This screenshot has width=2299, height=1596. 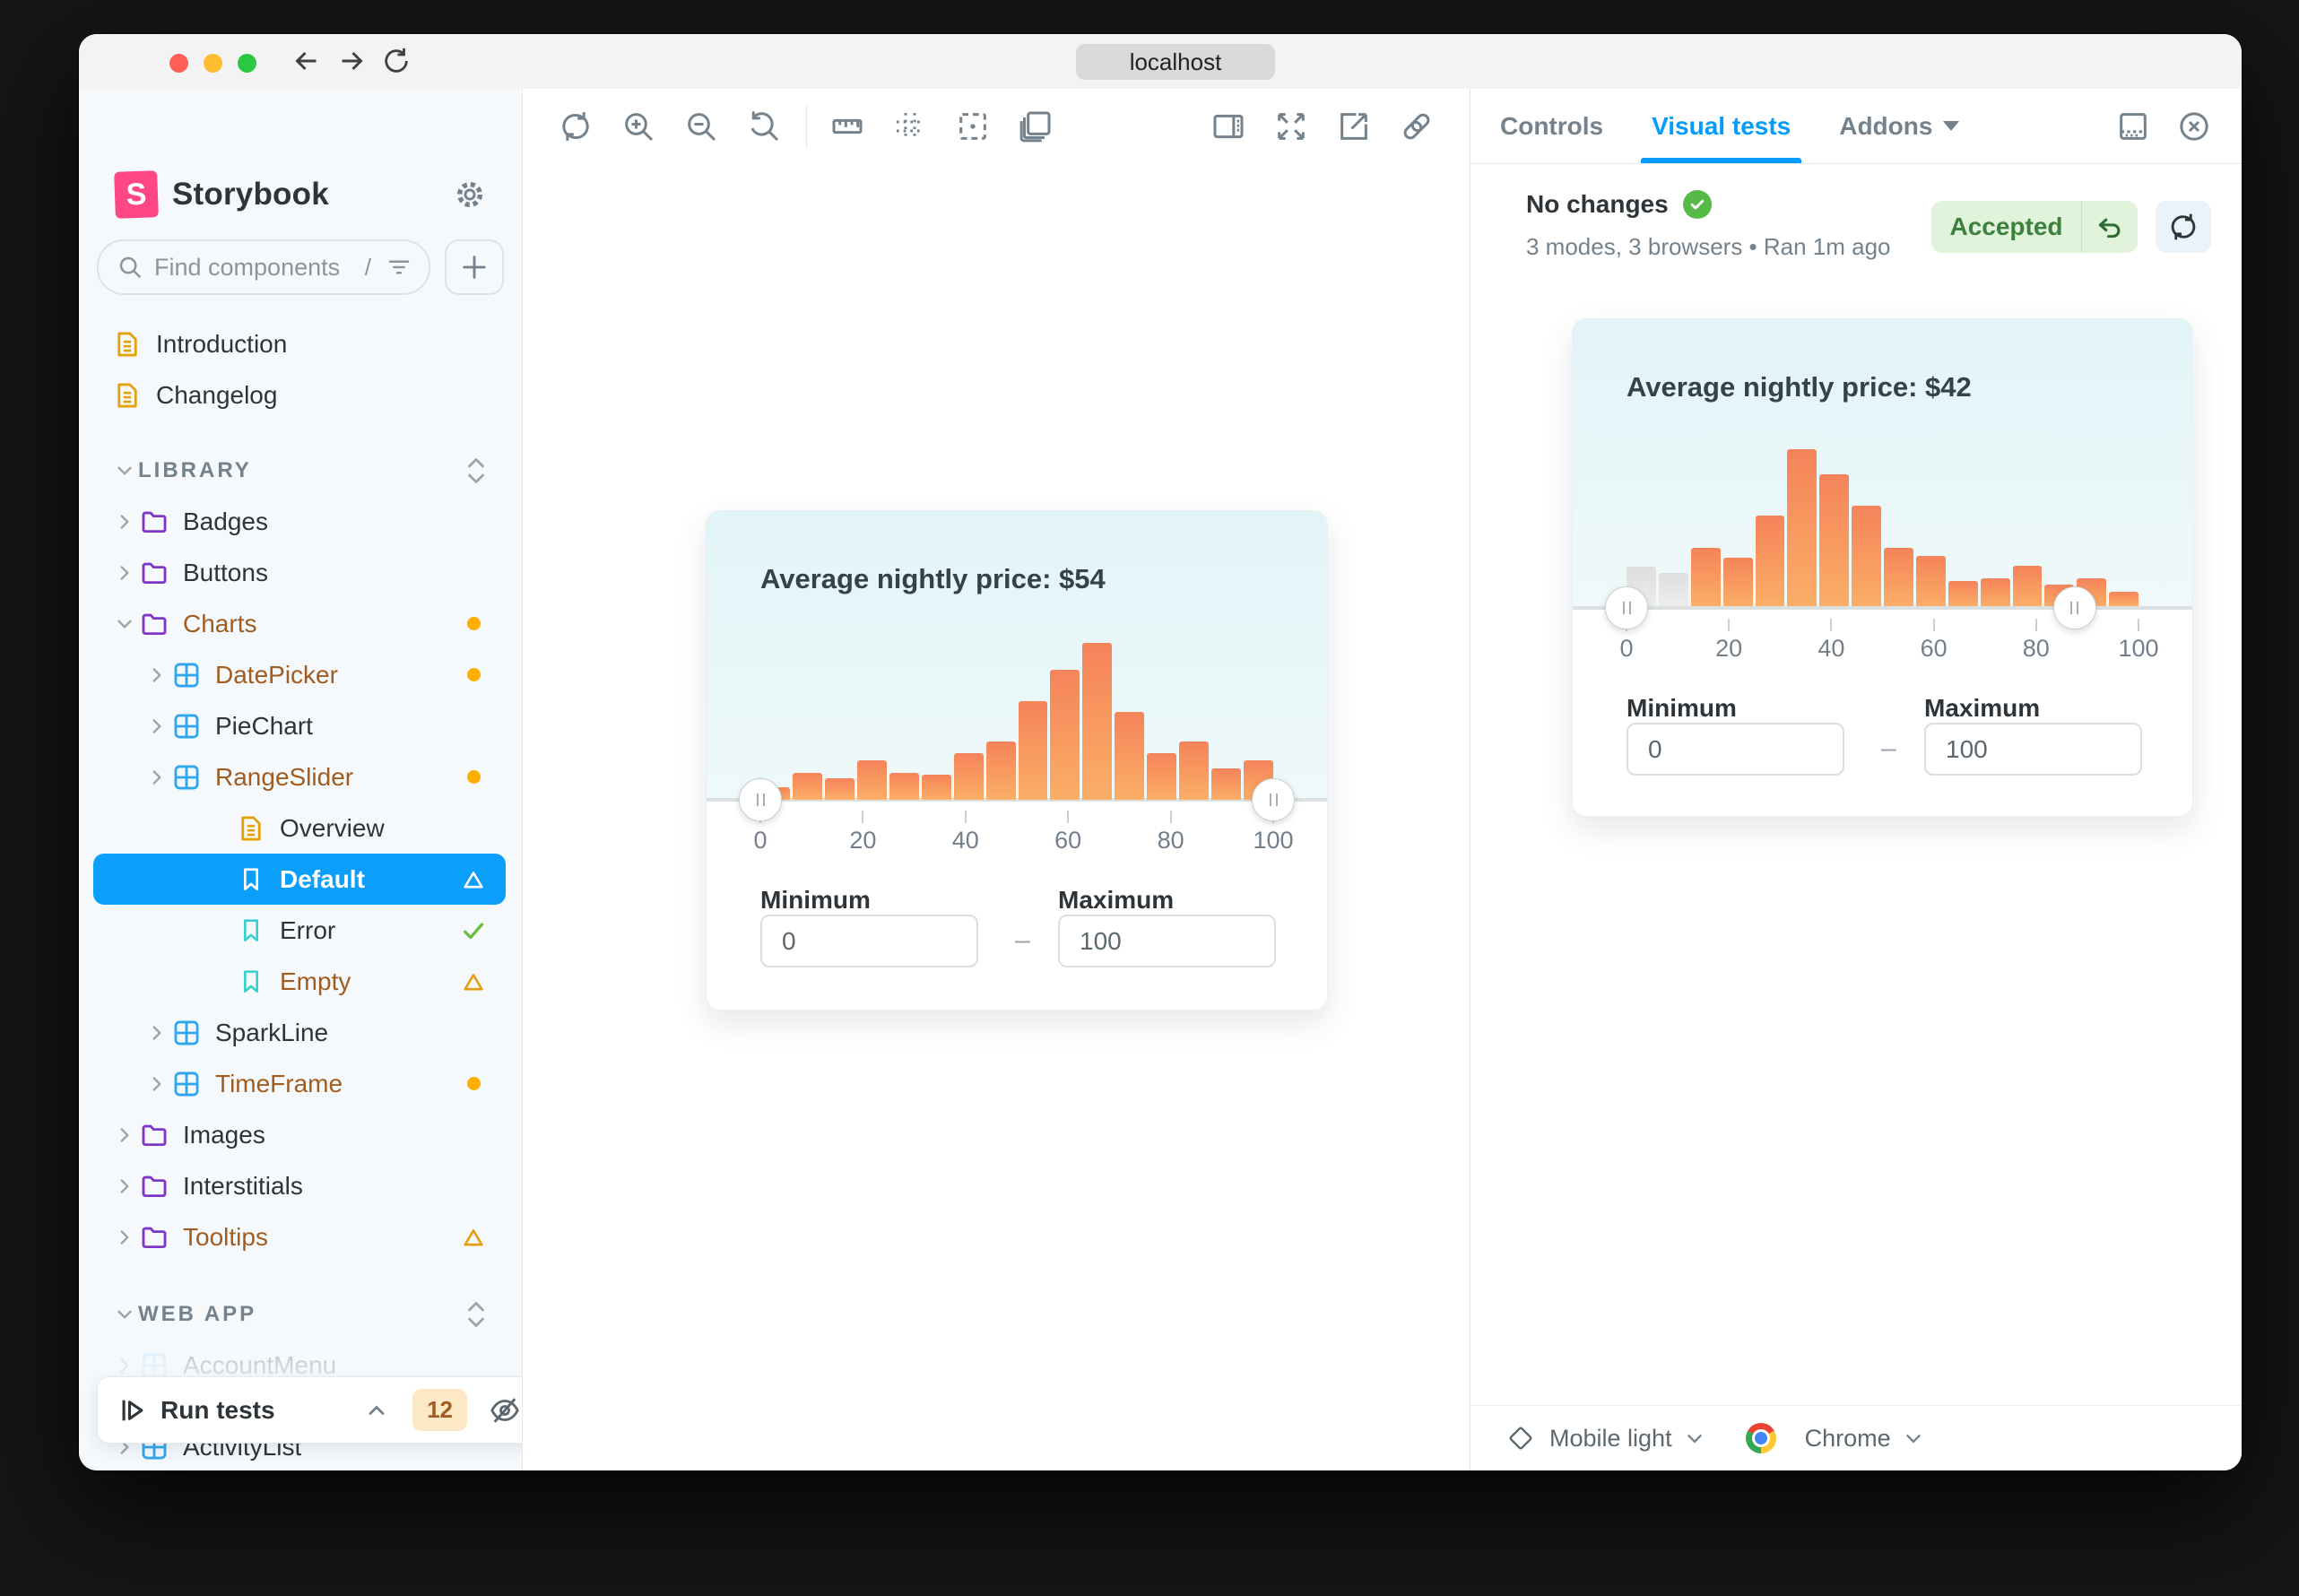 I want to click on collapse-chevron-icon, so click(x=376, y=1411).